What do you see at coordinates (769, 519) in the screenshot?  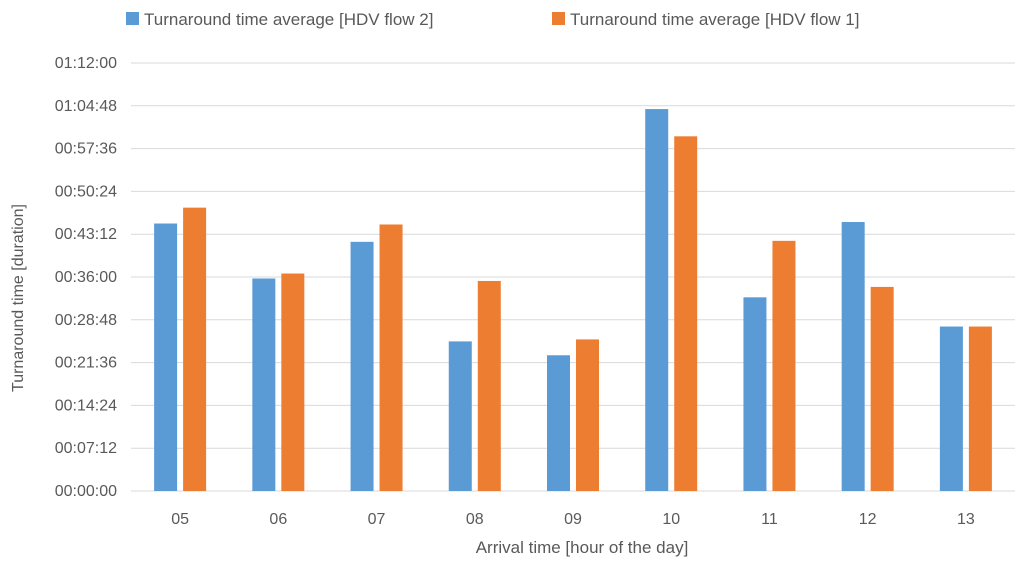 I see `x-tick-label: 11` at bounding box center [769, 519].